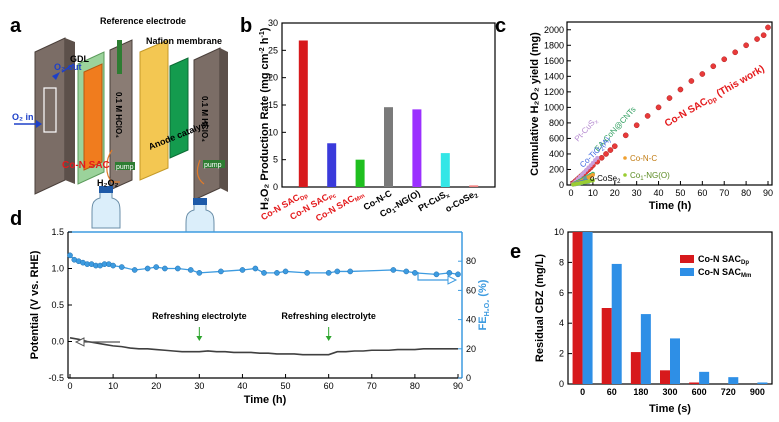 This screenshot has width=779, height=422. What do you see at coordinates (728, 392) in the screenshot?
I see `x-tick-label: 720` at bounding box center [728, 392].